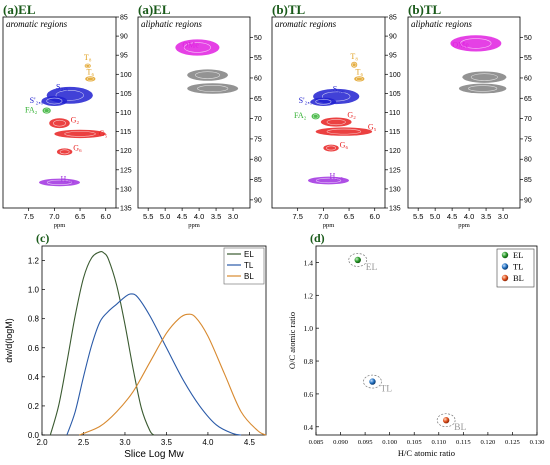  I want to click on y-tick-label: 1.0, so click(309, 328).